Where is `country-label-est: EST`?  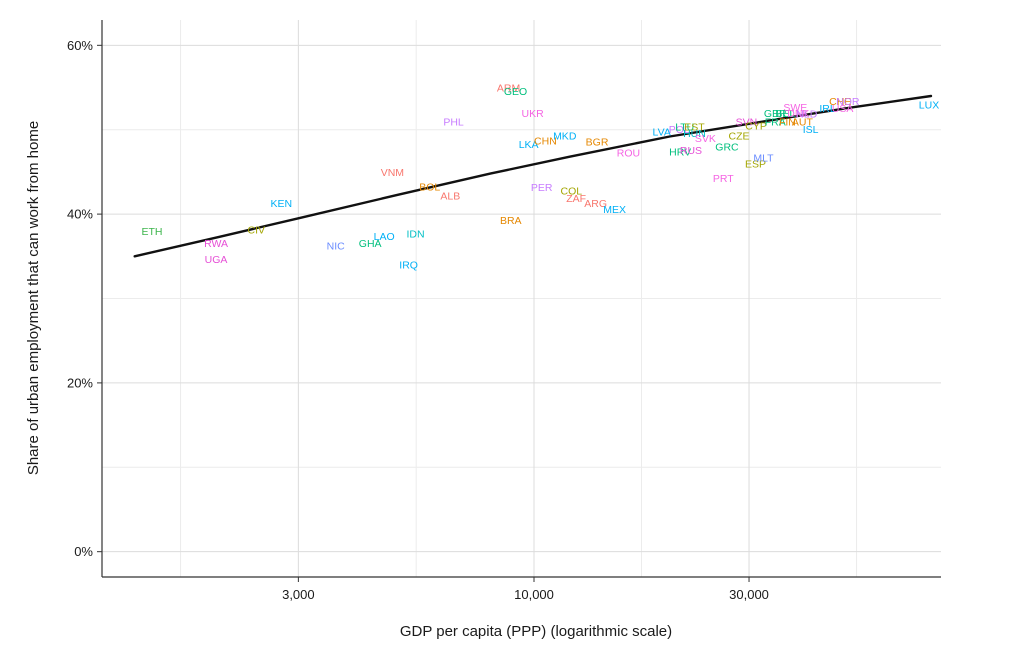
country-label-est: EST is located at coordinates (694, 127).